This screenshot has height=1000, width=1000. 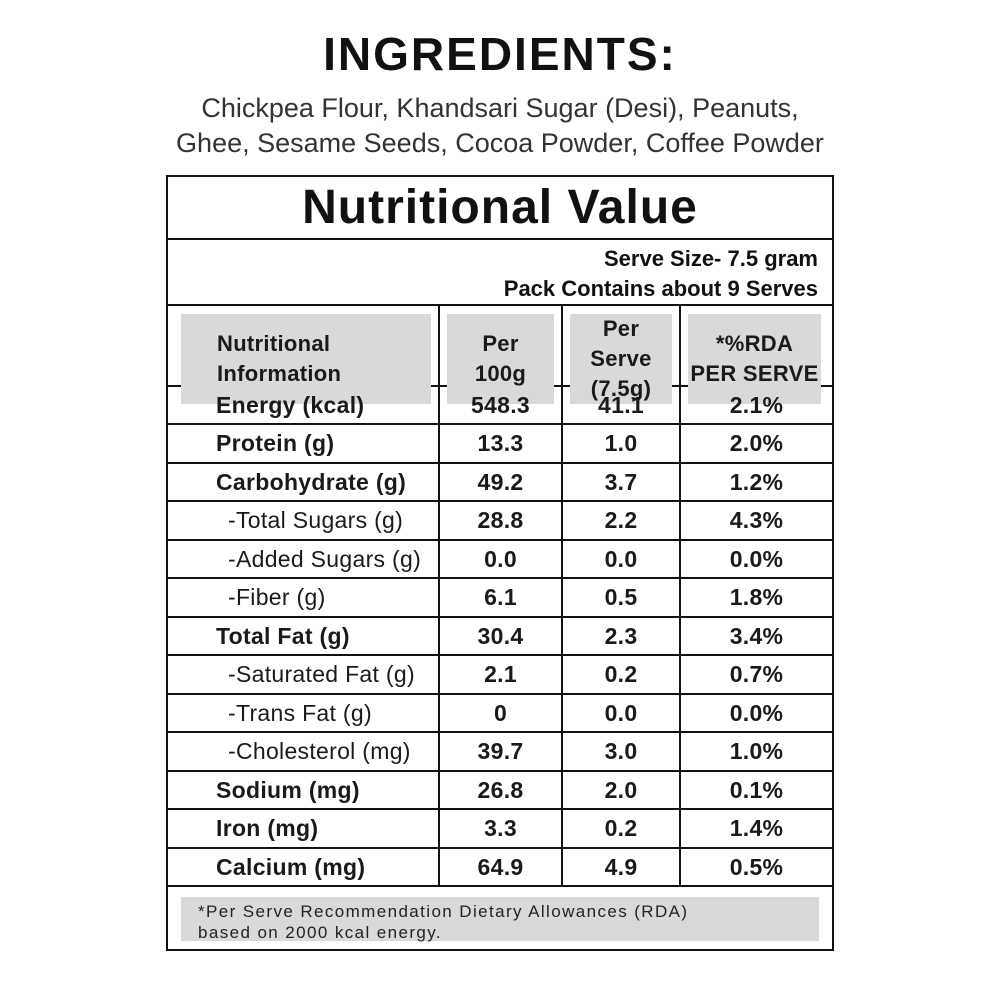 What do you see at coordinates (620, 520) in the screenshot?
I see `row-per-serve: 2.2` at bounding box center [620, 520].